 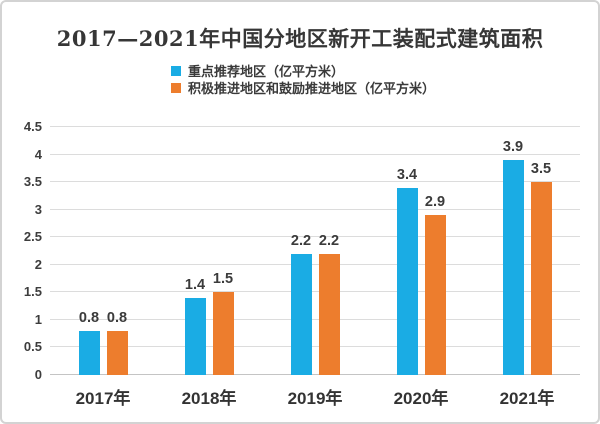 I want to click on legend-label-series-1: 积极推进地区和鼓励推进地区（亿平方米）, so click(x=312, y=88).